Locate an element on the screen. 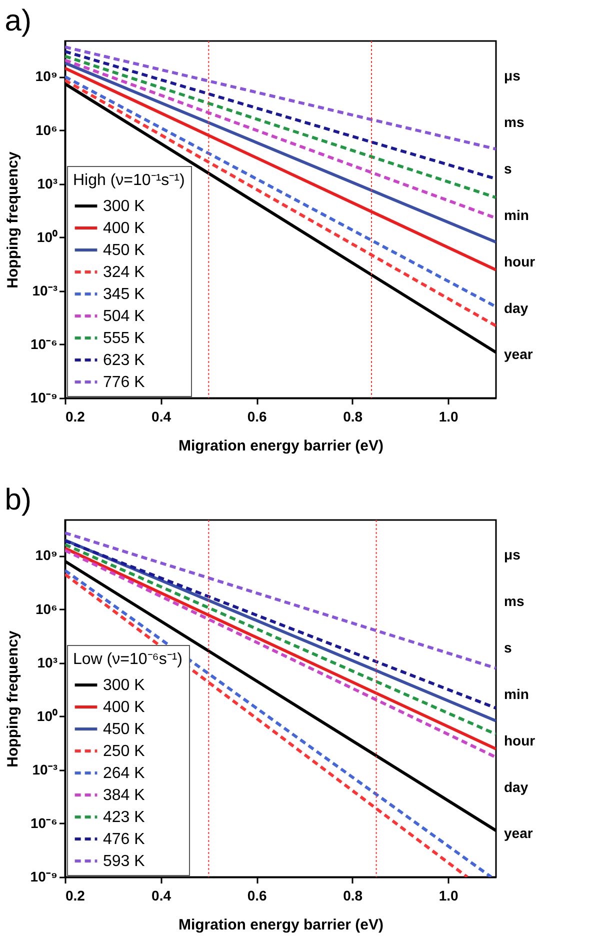 The image size is (591, 951). legend-title: High (ν=10⁻¹s⁻¹) is located at coordinates (129, 180).